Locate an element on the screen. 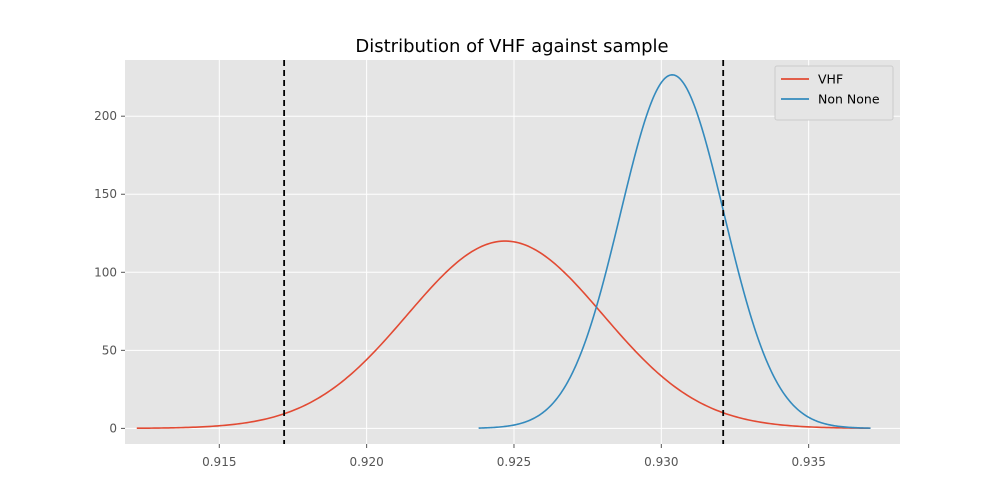 The height and width of the screenshot is (500, 1000). y-axis: 0 50 100 150 200 is located at coordinates (109, 272).